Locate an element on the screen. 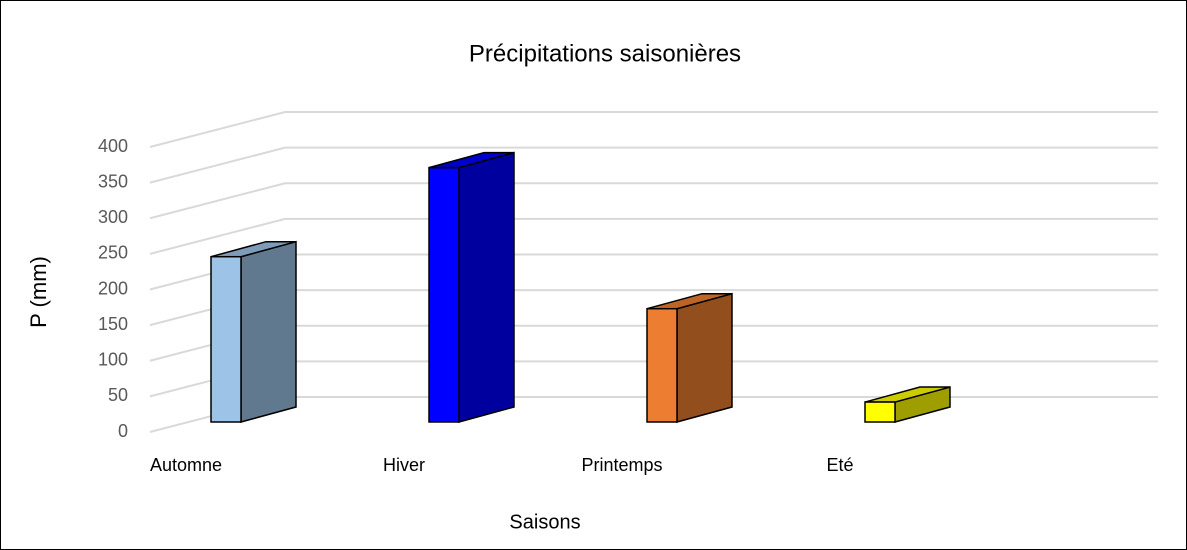 The width and height of the screenshot is (1187, 550). y-tick-label: 200 is located at coordinates (113, 288).